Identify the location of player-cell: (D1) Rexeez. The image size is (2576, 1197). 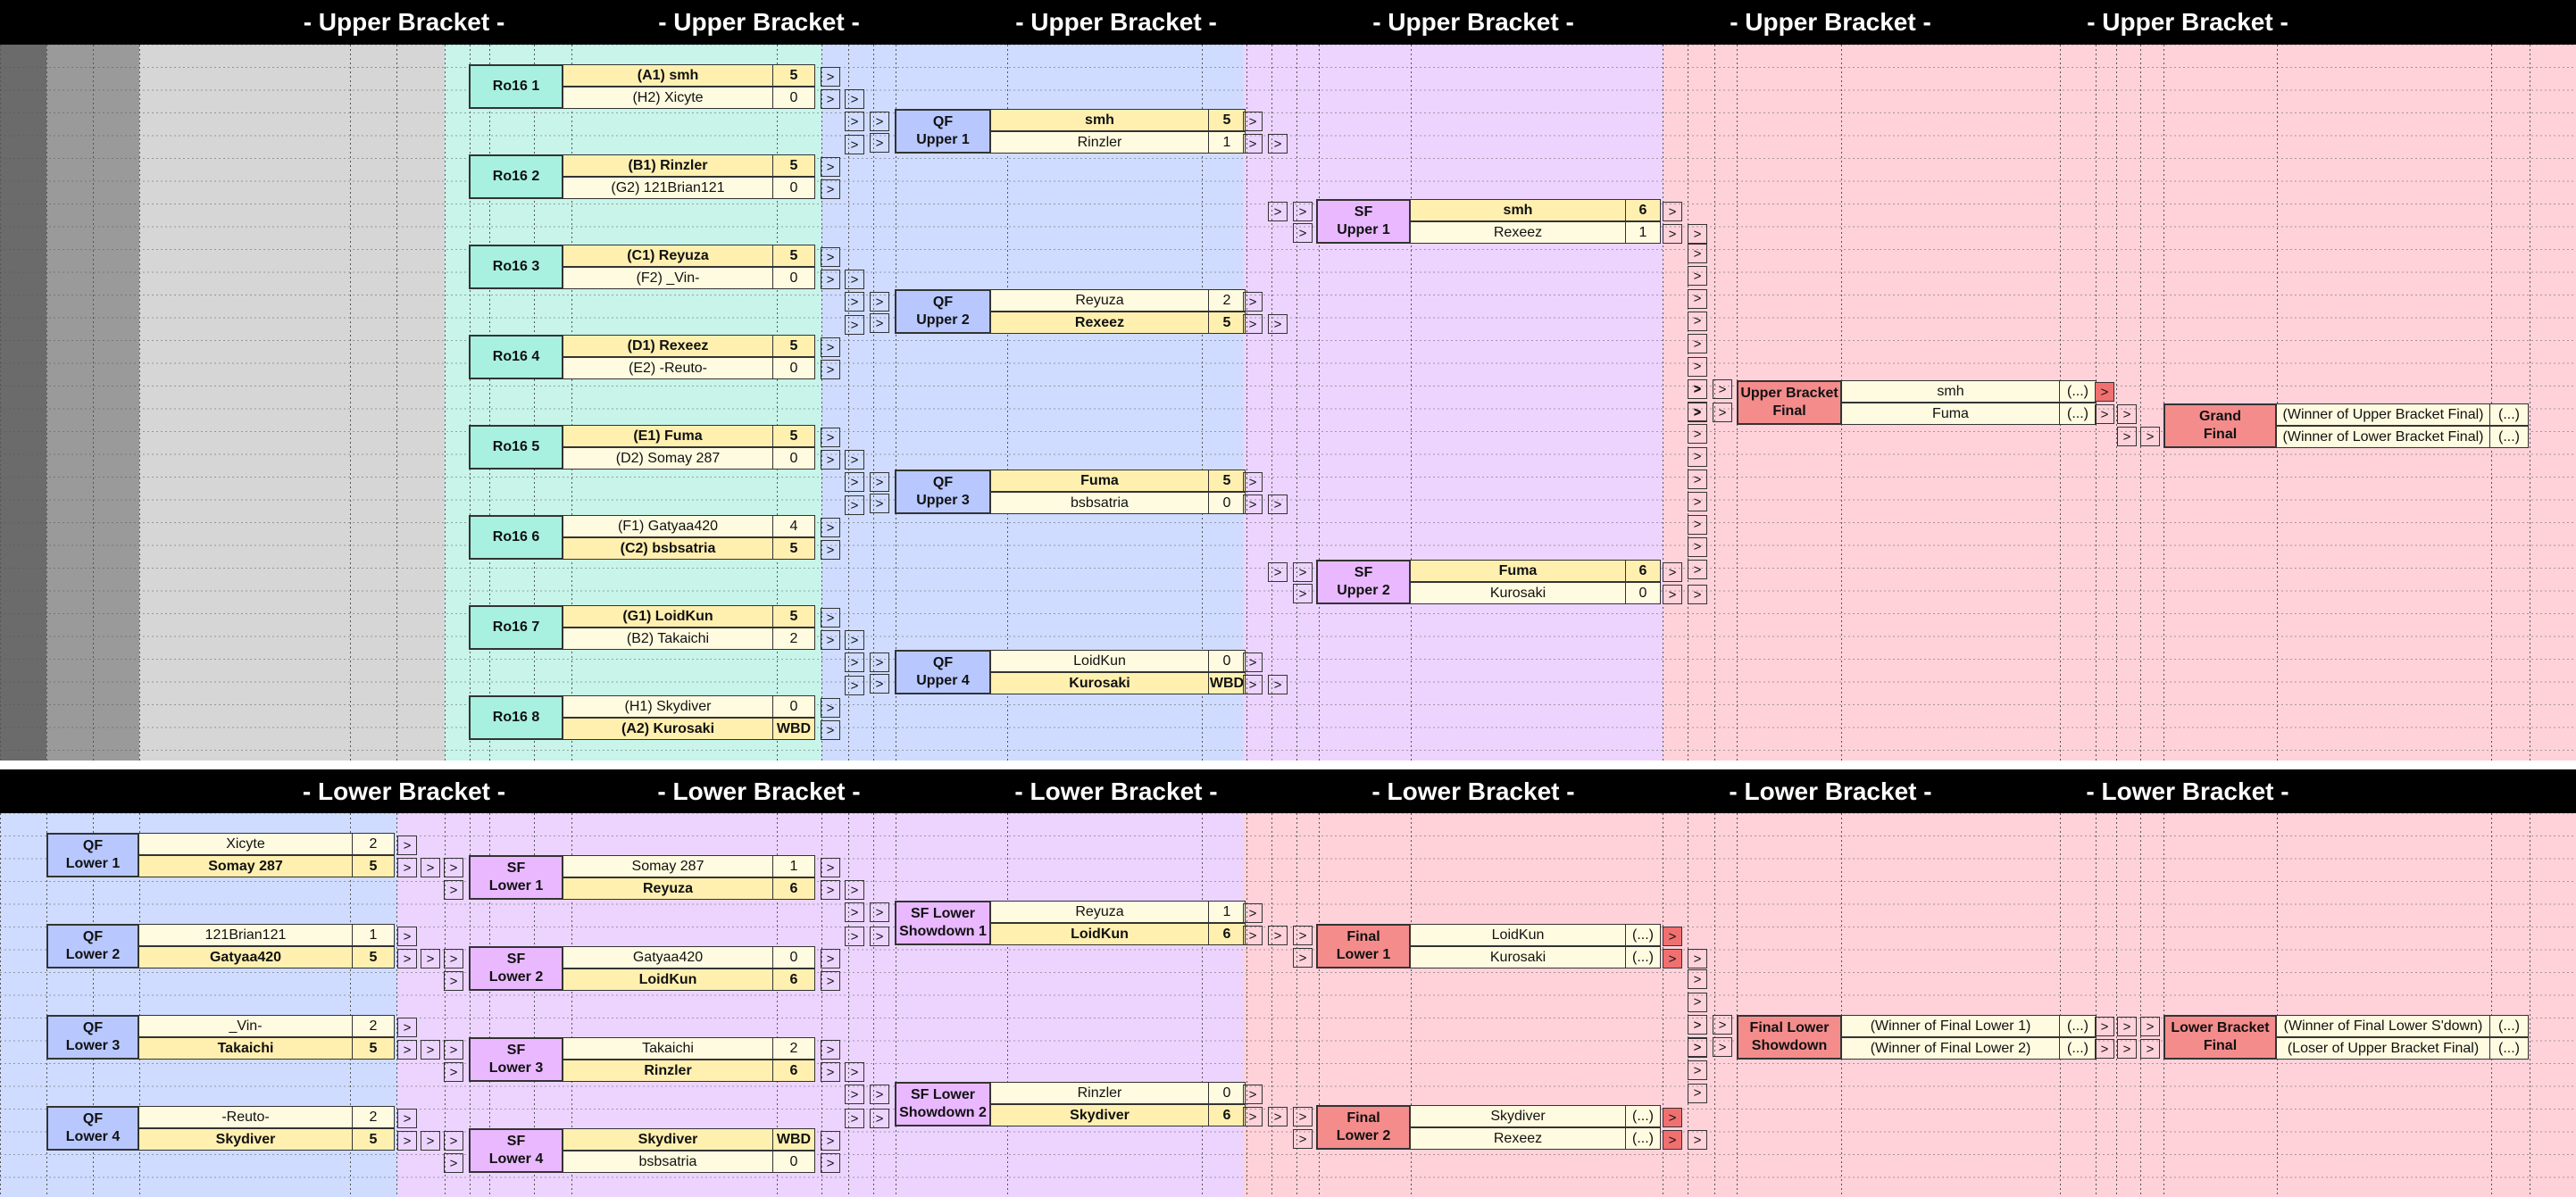
(668, 346).